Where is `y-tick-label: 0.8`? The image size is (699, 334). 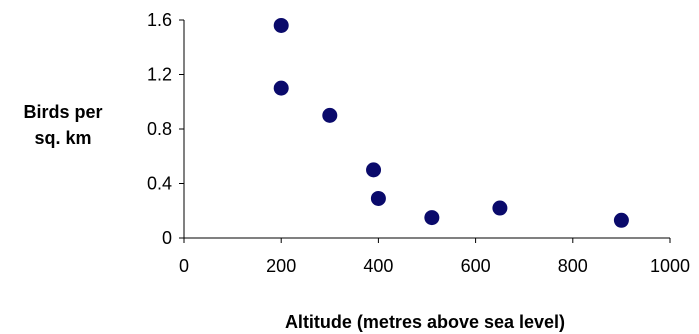
y-tick-label: 0.8 is located at coordinates (159, 129).